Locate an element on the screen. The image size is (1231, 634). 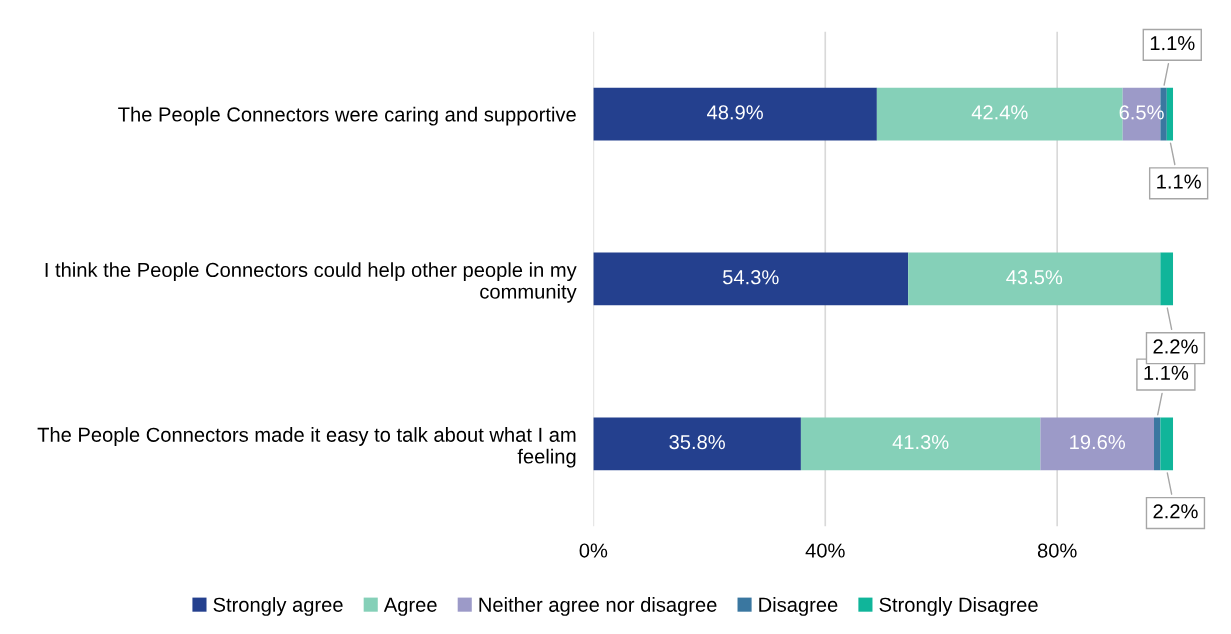
data-label: 48.9% is located at coordinates (735, 112).